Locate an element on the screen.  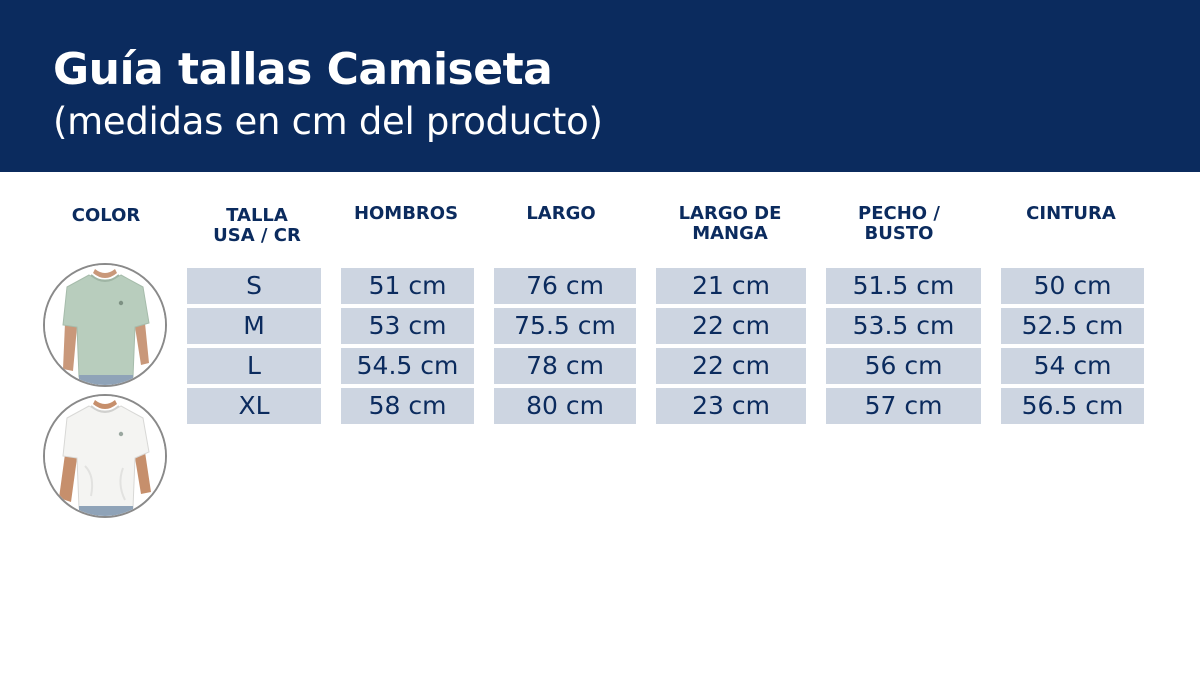
table-cell-cintura: 50 cm is located at coordinates (1072, 286).